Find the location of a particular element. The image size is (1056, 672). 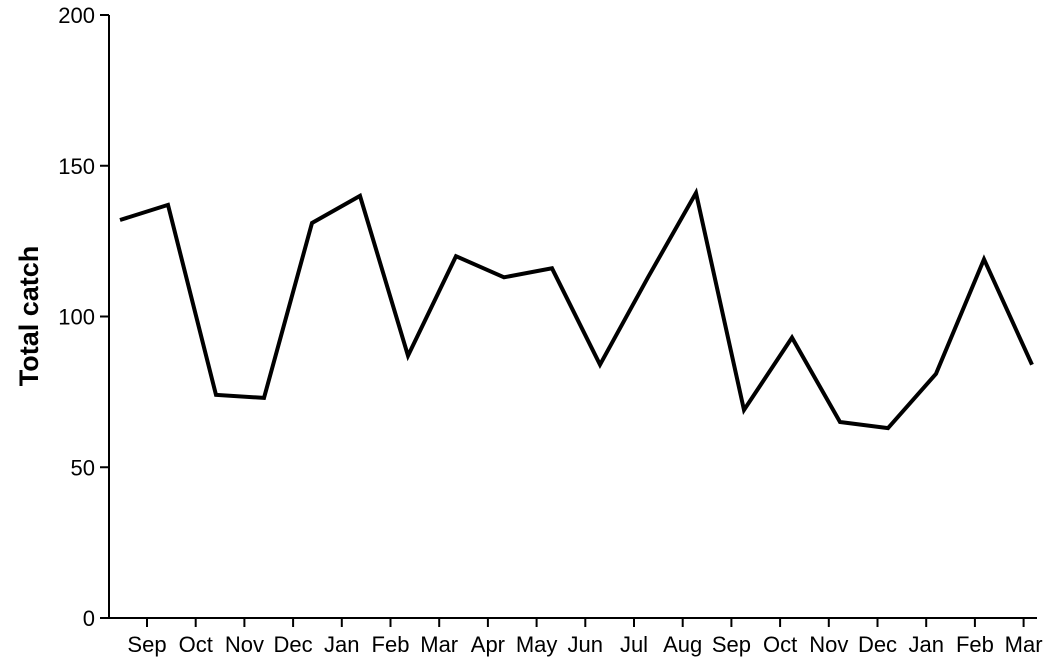

y-tick-label: 150 is located at coordinates (76, 166).